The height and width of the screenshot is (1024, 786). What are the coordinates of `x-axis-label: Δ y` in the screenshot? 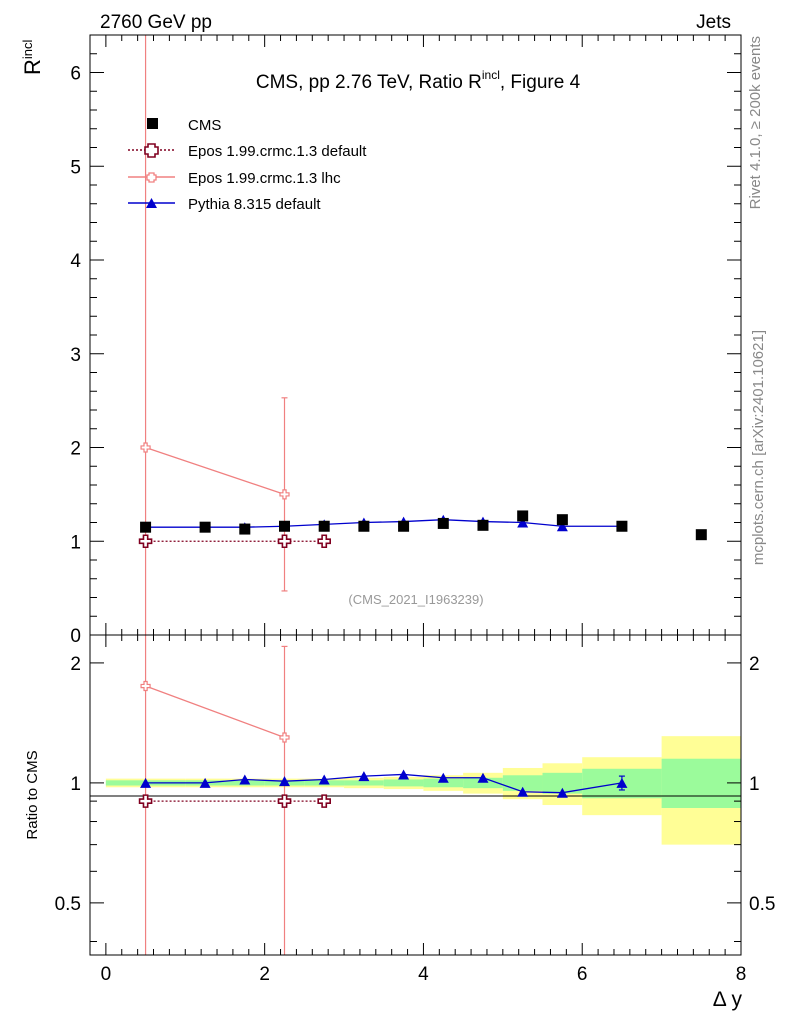 It's located at (728, 999).